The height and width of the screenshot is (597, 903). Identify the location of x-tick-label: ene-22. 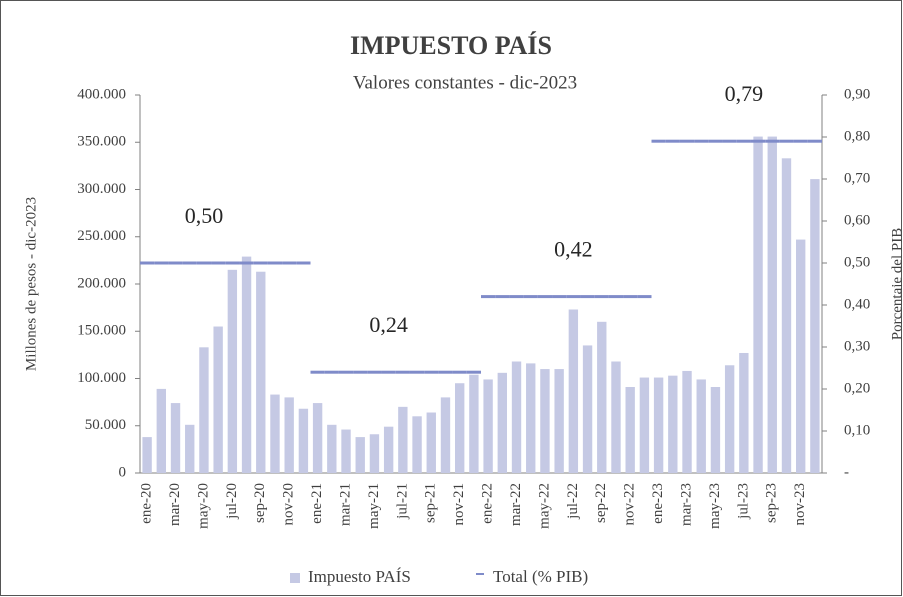
(488, 503).